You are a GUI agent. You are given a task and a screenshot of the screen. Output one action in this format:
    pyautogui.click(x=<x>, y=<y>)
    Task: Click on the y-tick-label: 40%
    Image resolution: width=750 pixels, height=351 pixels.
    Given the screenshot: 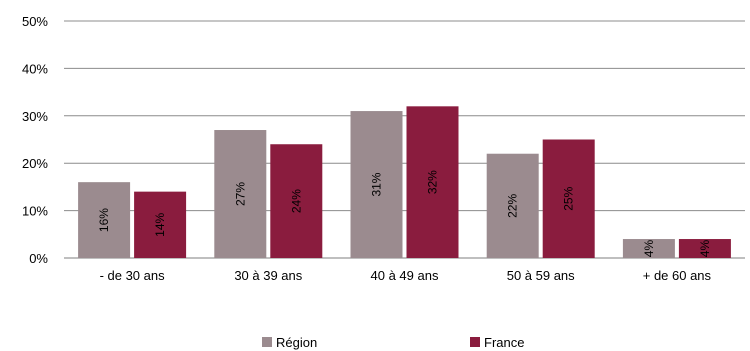 What is the action you would take?
    pyautogui.click(x=35, y=68)
    